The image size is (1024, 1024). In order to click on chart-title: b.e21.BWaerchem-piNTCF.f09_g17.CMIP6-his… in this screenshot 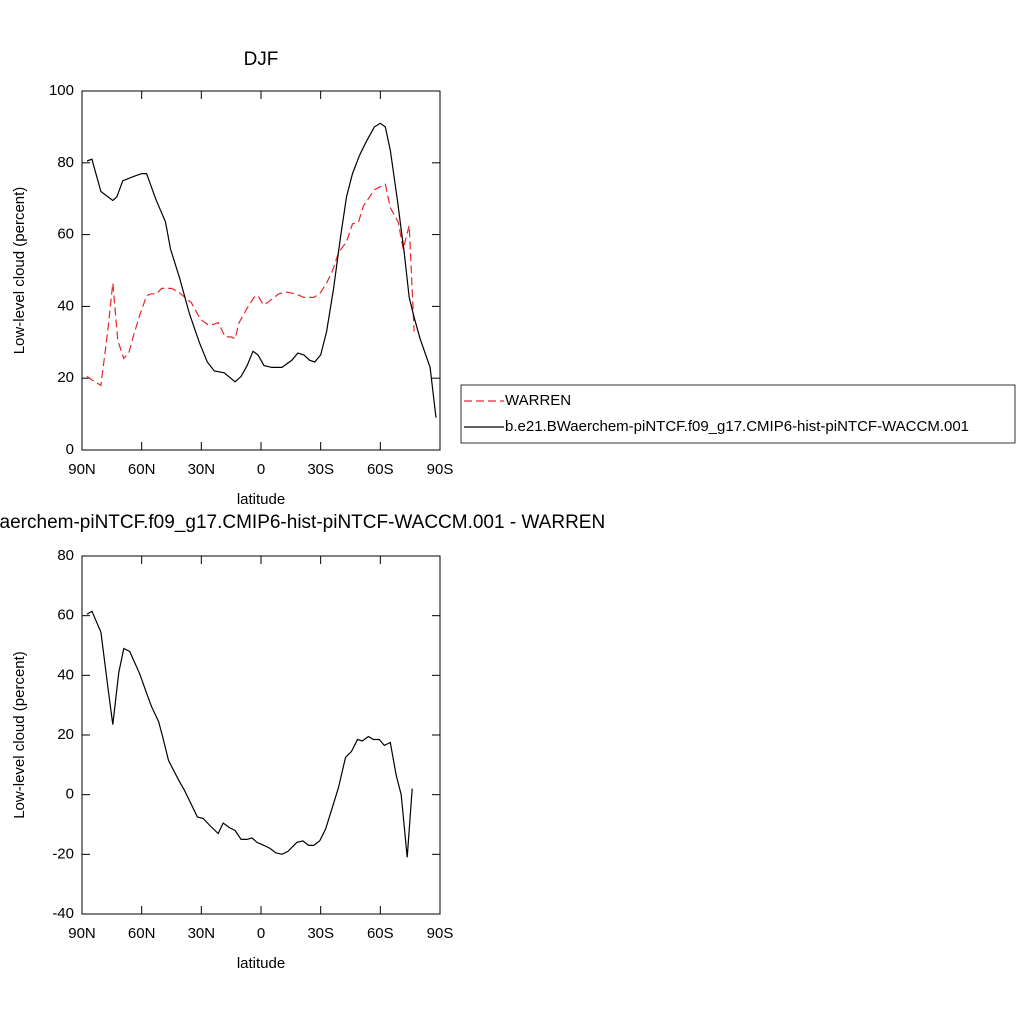, I will do `click(302, 522)`.